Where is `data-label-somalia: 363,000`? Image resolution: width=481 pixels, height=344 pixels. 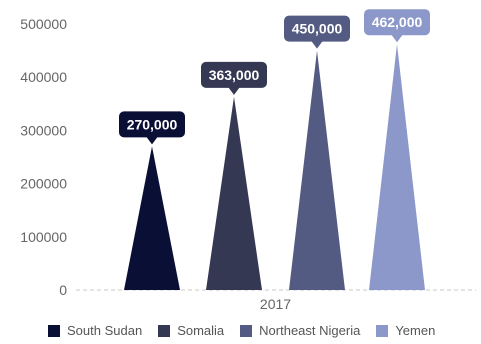 data-label-somalia: 363,000 is located at coordinates (234, 78).